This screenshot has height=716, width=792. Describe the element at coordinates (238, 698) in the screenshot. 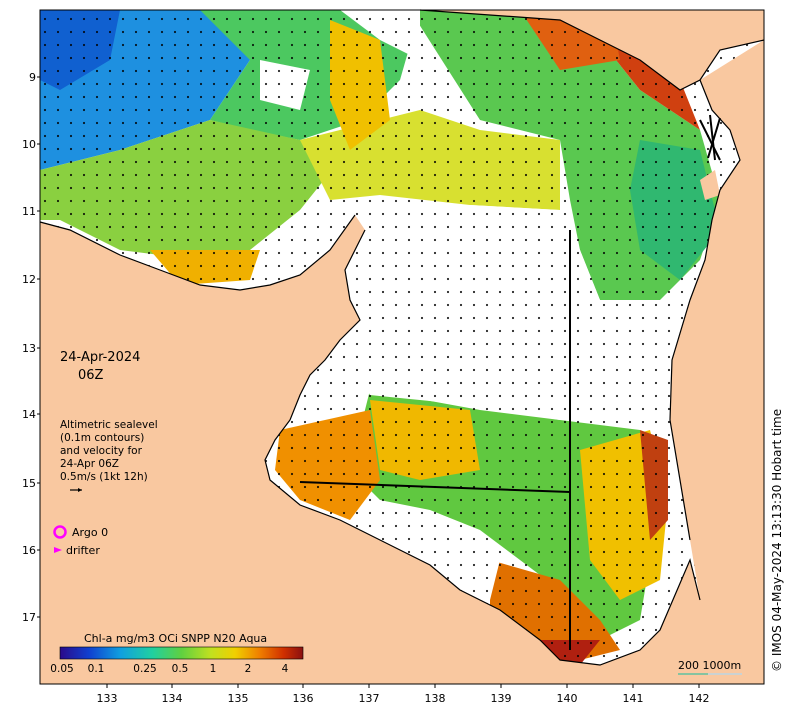

I see `lon-tick-135: 135` at that location.